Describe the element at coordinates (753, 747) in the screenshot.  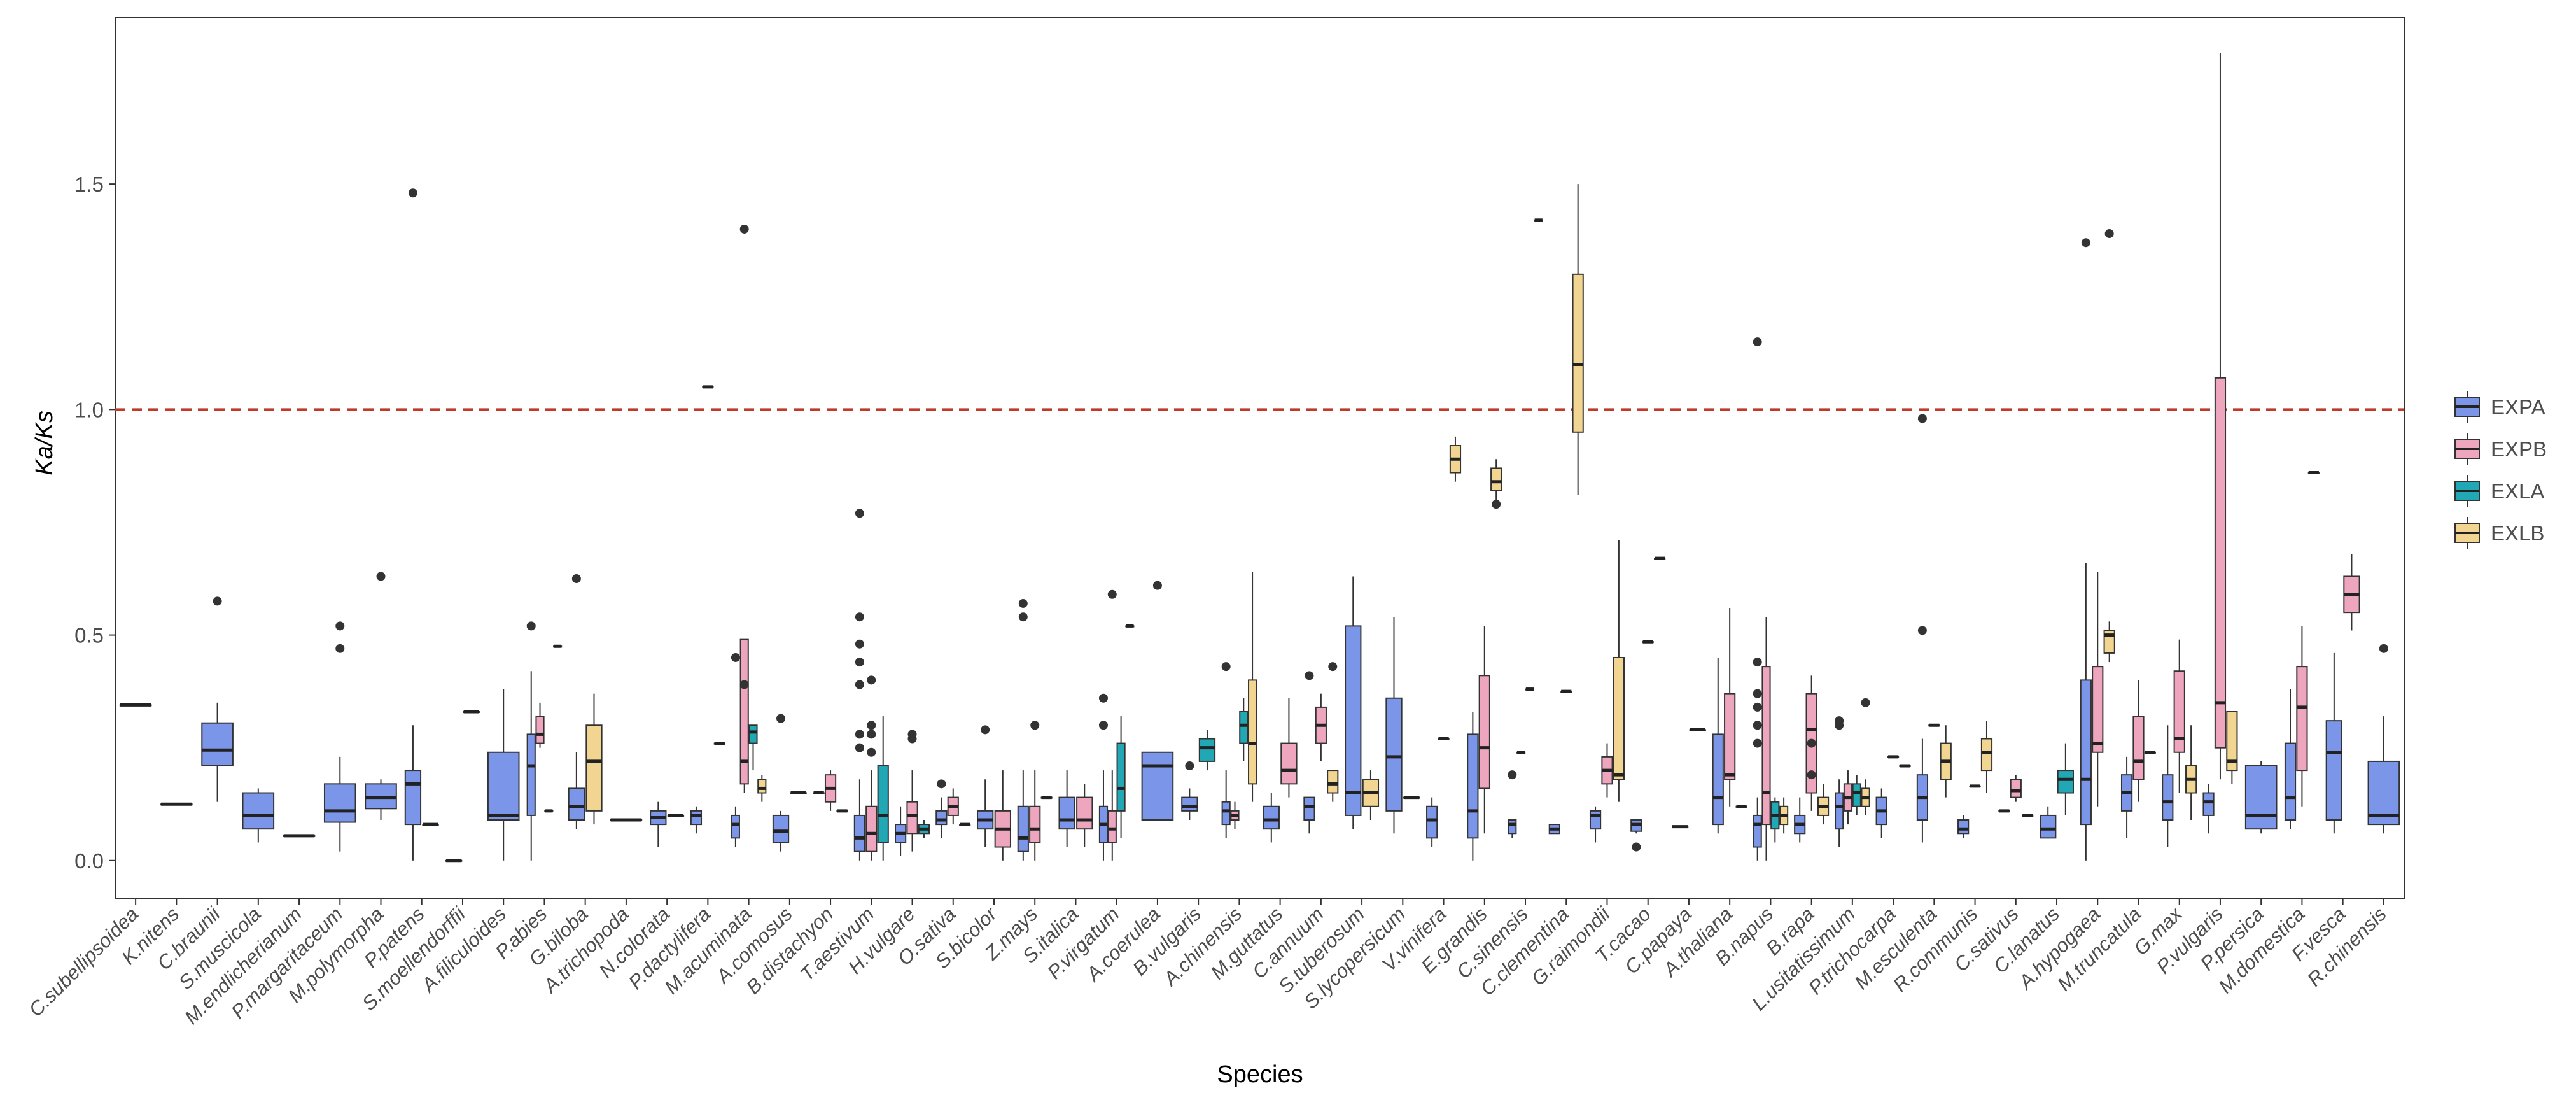
I see `box-M.acuminata-EXLA` at that location.